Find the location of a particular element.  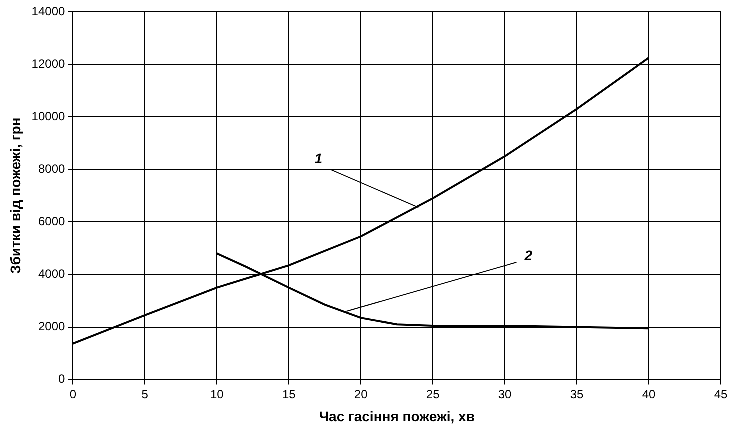

y-tick-label: 10000 is located at coordinates (49, 116).